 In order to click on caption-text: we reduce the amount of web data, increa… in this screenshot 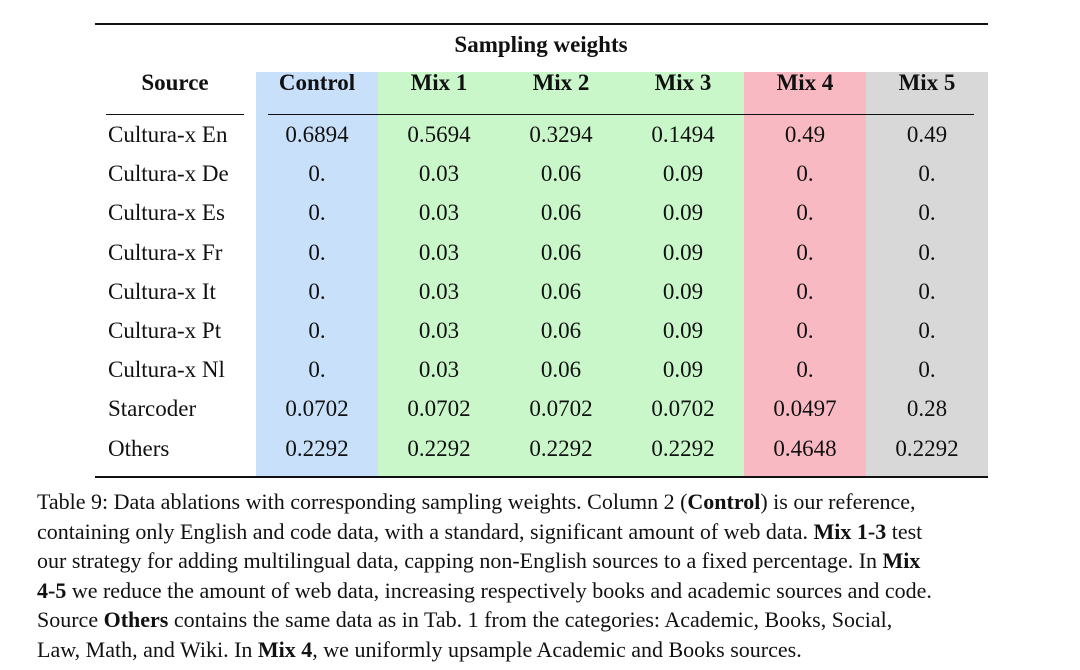, I will do `click(499, 590)`.